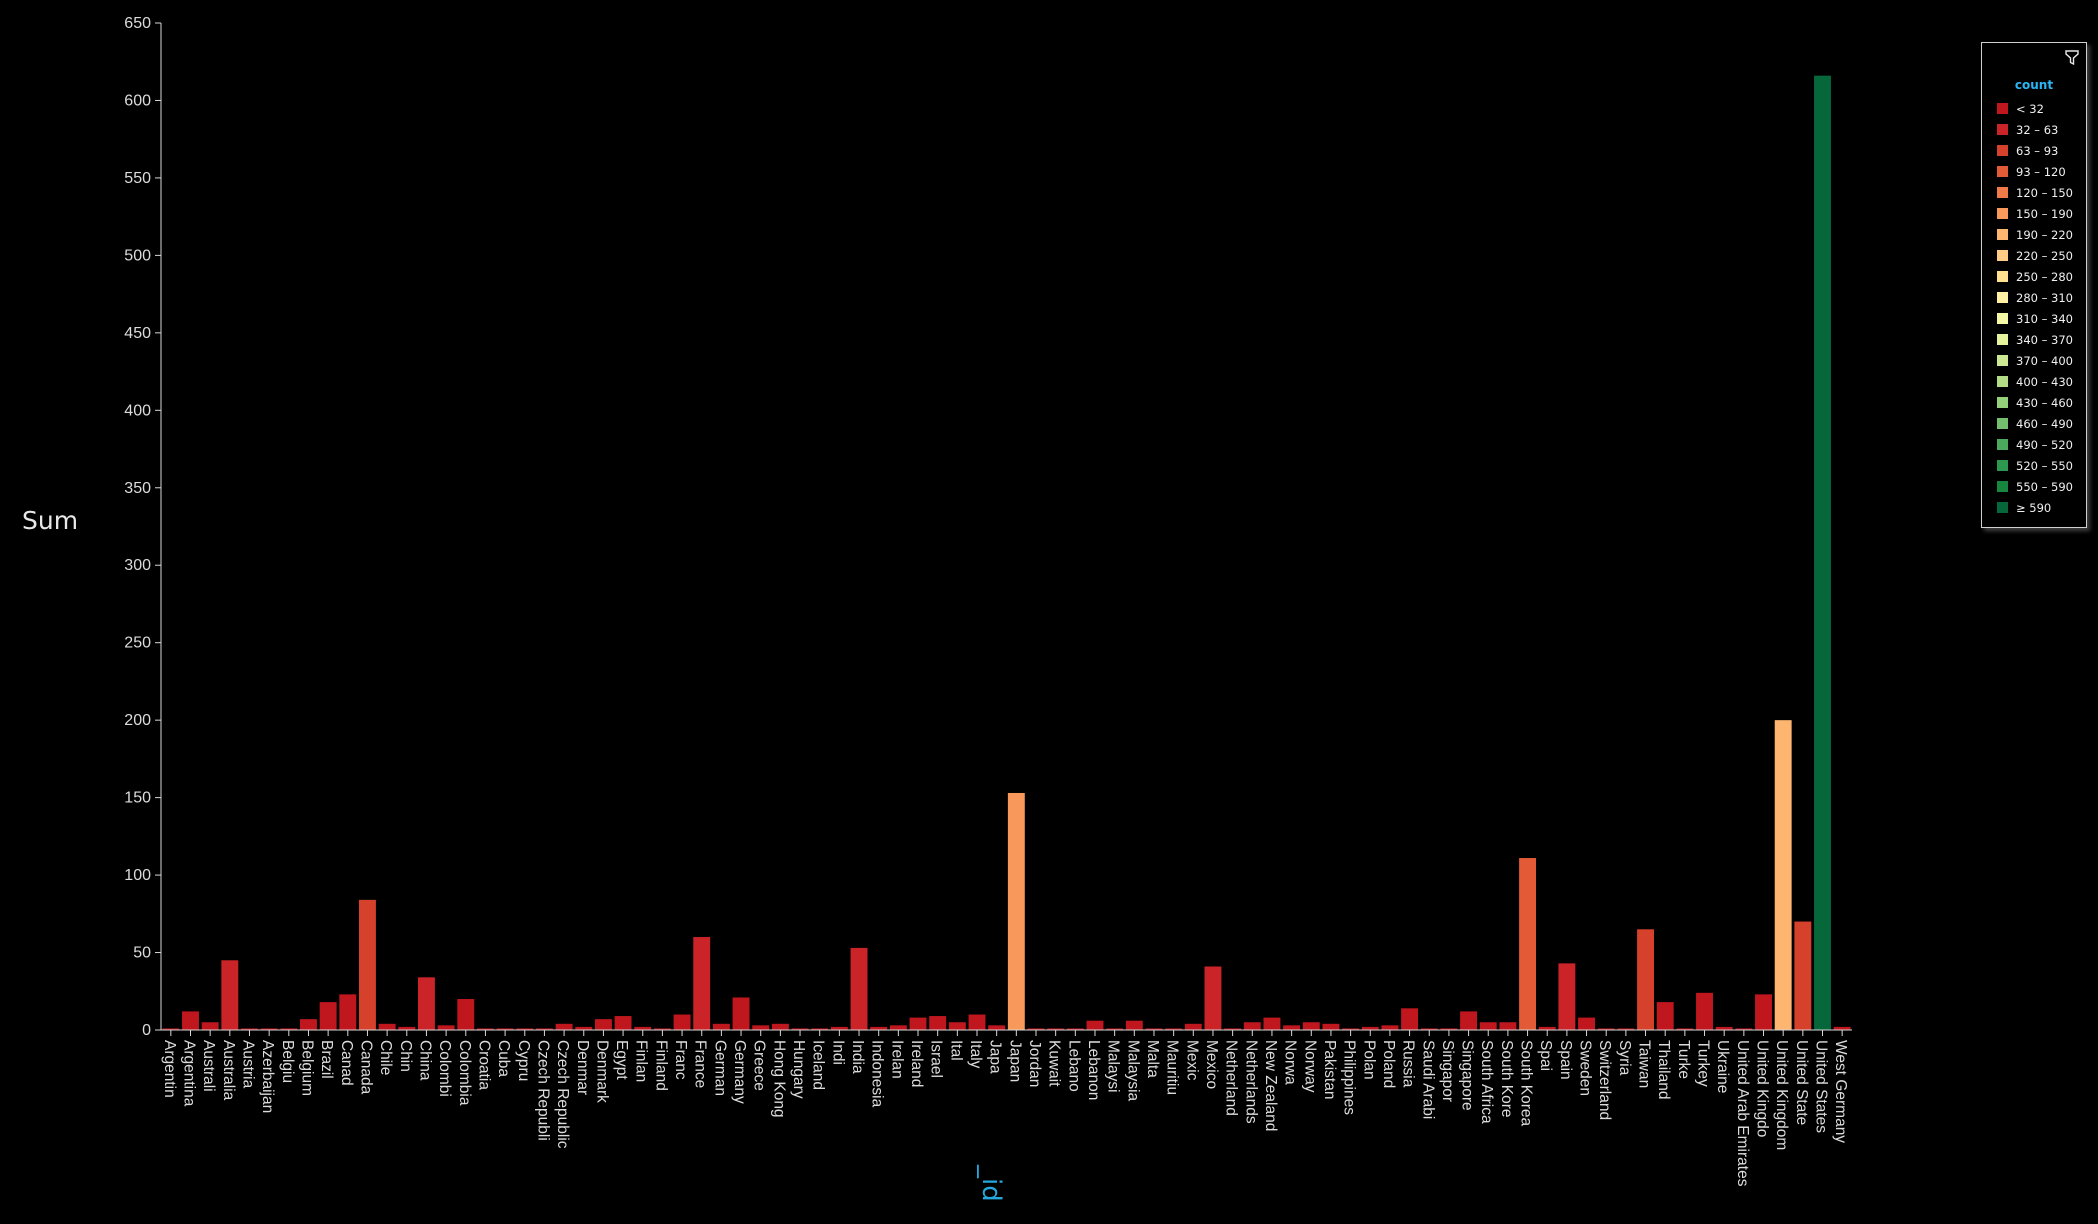 Image resolution: width=2098 pixels, height=1224 pixels. I want to click on legend-item: 190 – 220, so click(2035, 234).